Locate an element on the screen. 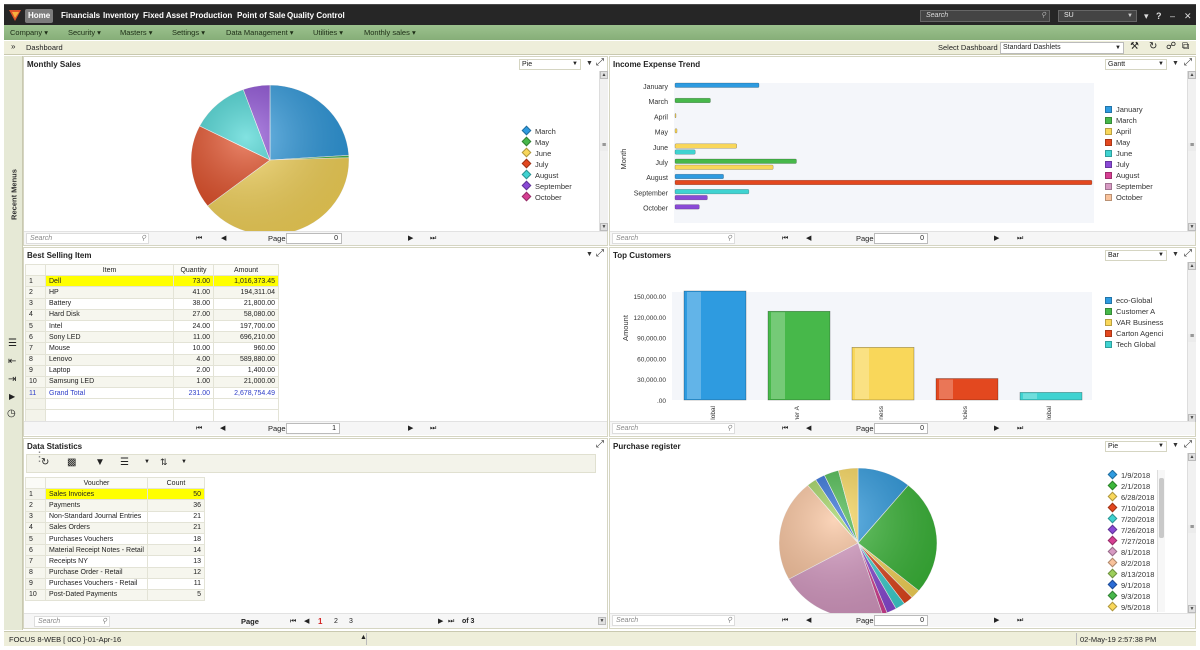  arrow-right-icon: ▶ is located at coordinates (12, 396).